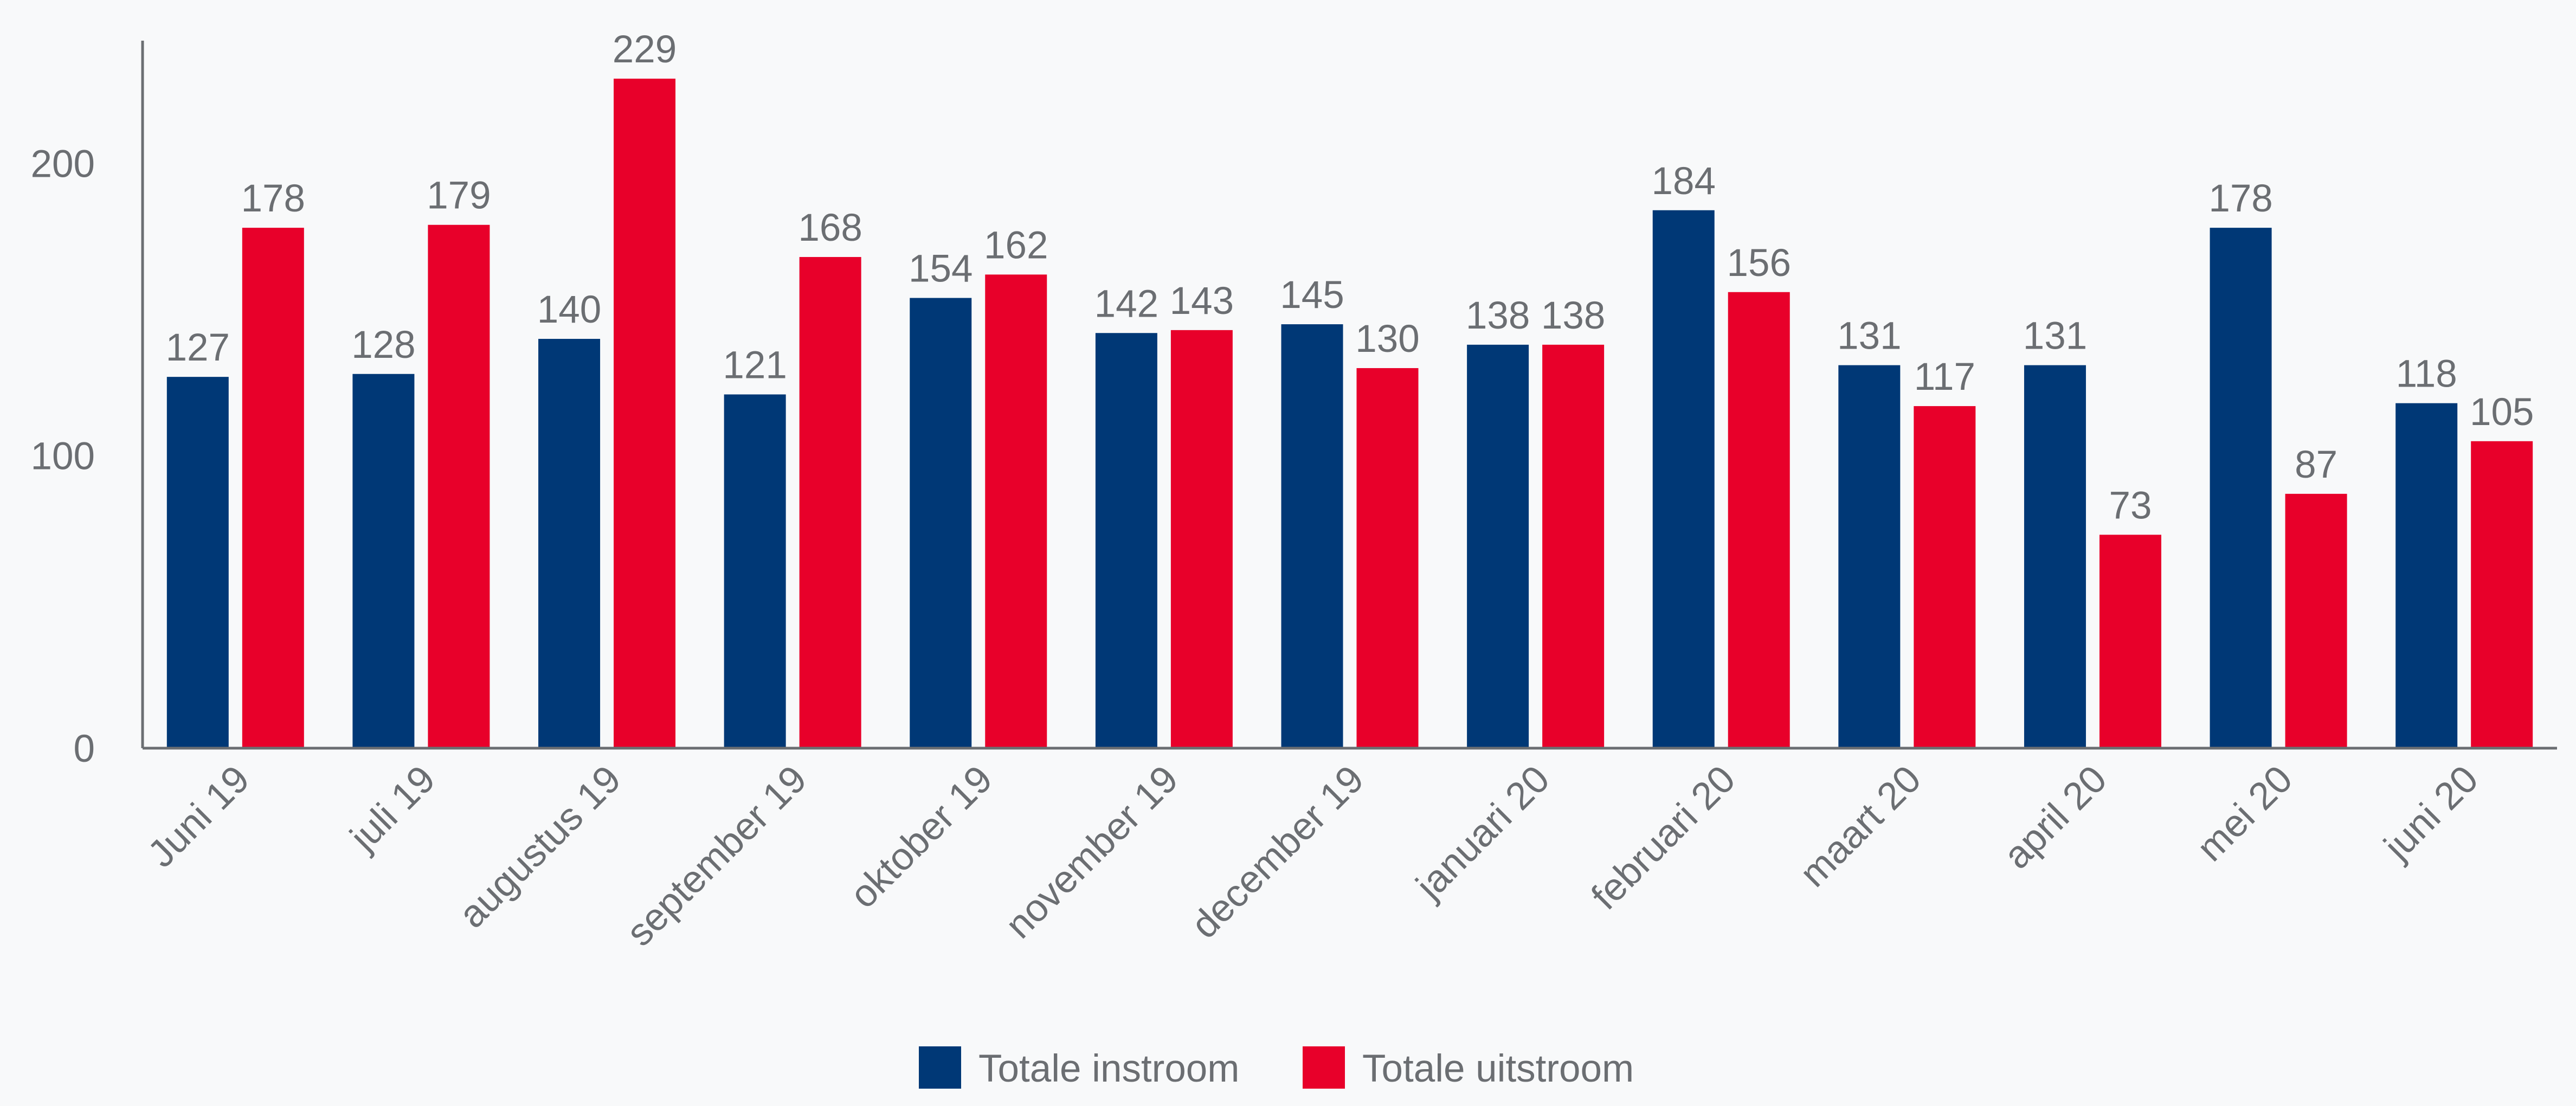  I want to click on x-tick-label-oktober-19: oktober 19, so click(921, 836).